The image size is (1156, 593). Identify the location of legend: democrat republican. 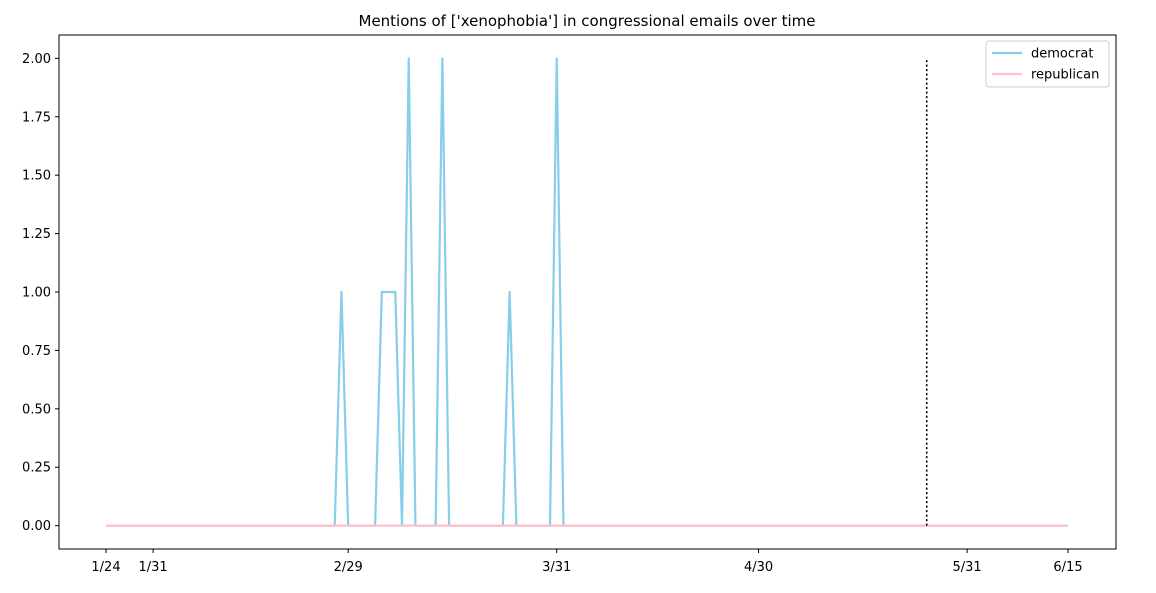
(1047, 64).